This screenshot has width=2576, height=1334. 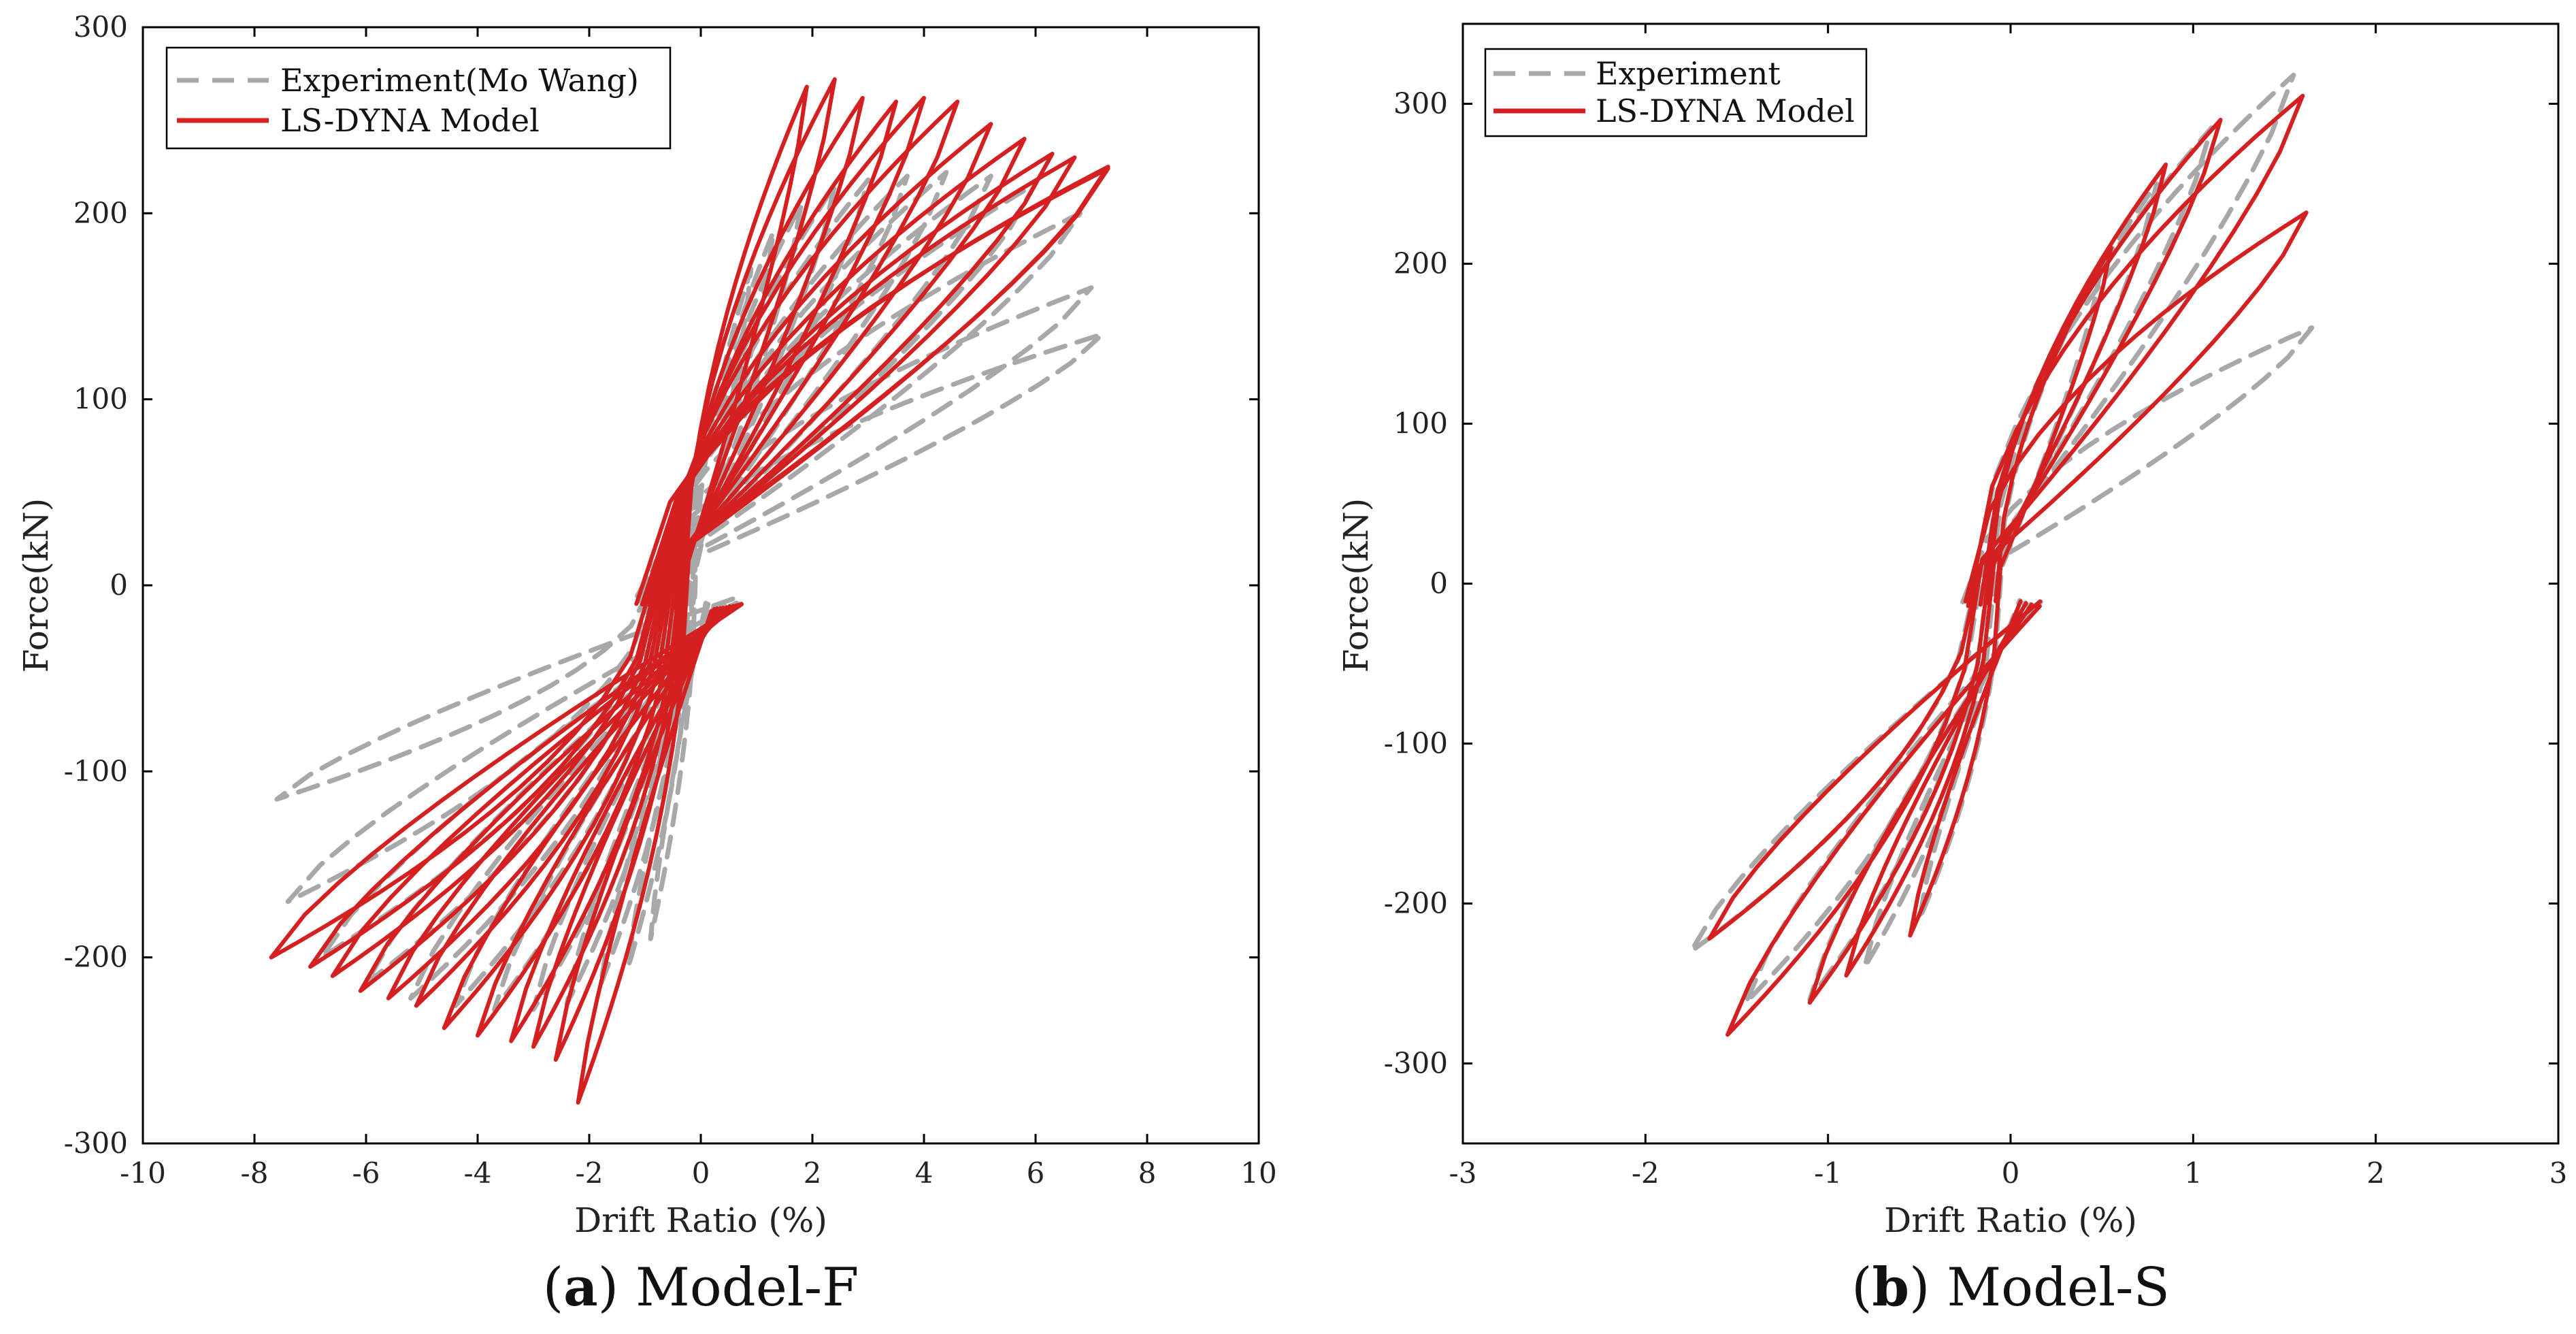 What do you see at coordinates (143, 1173) in the screenshot?
I see `x-tick-label: -10` at bounding box center [143, 1173].